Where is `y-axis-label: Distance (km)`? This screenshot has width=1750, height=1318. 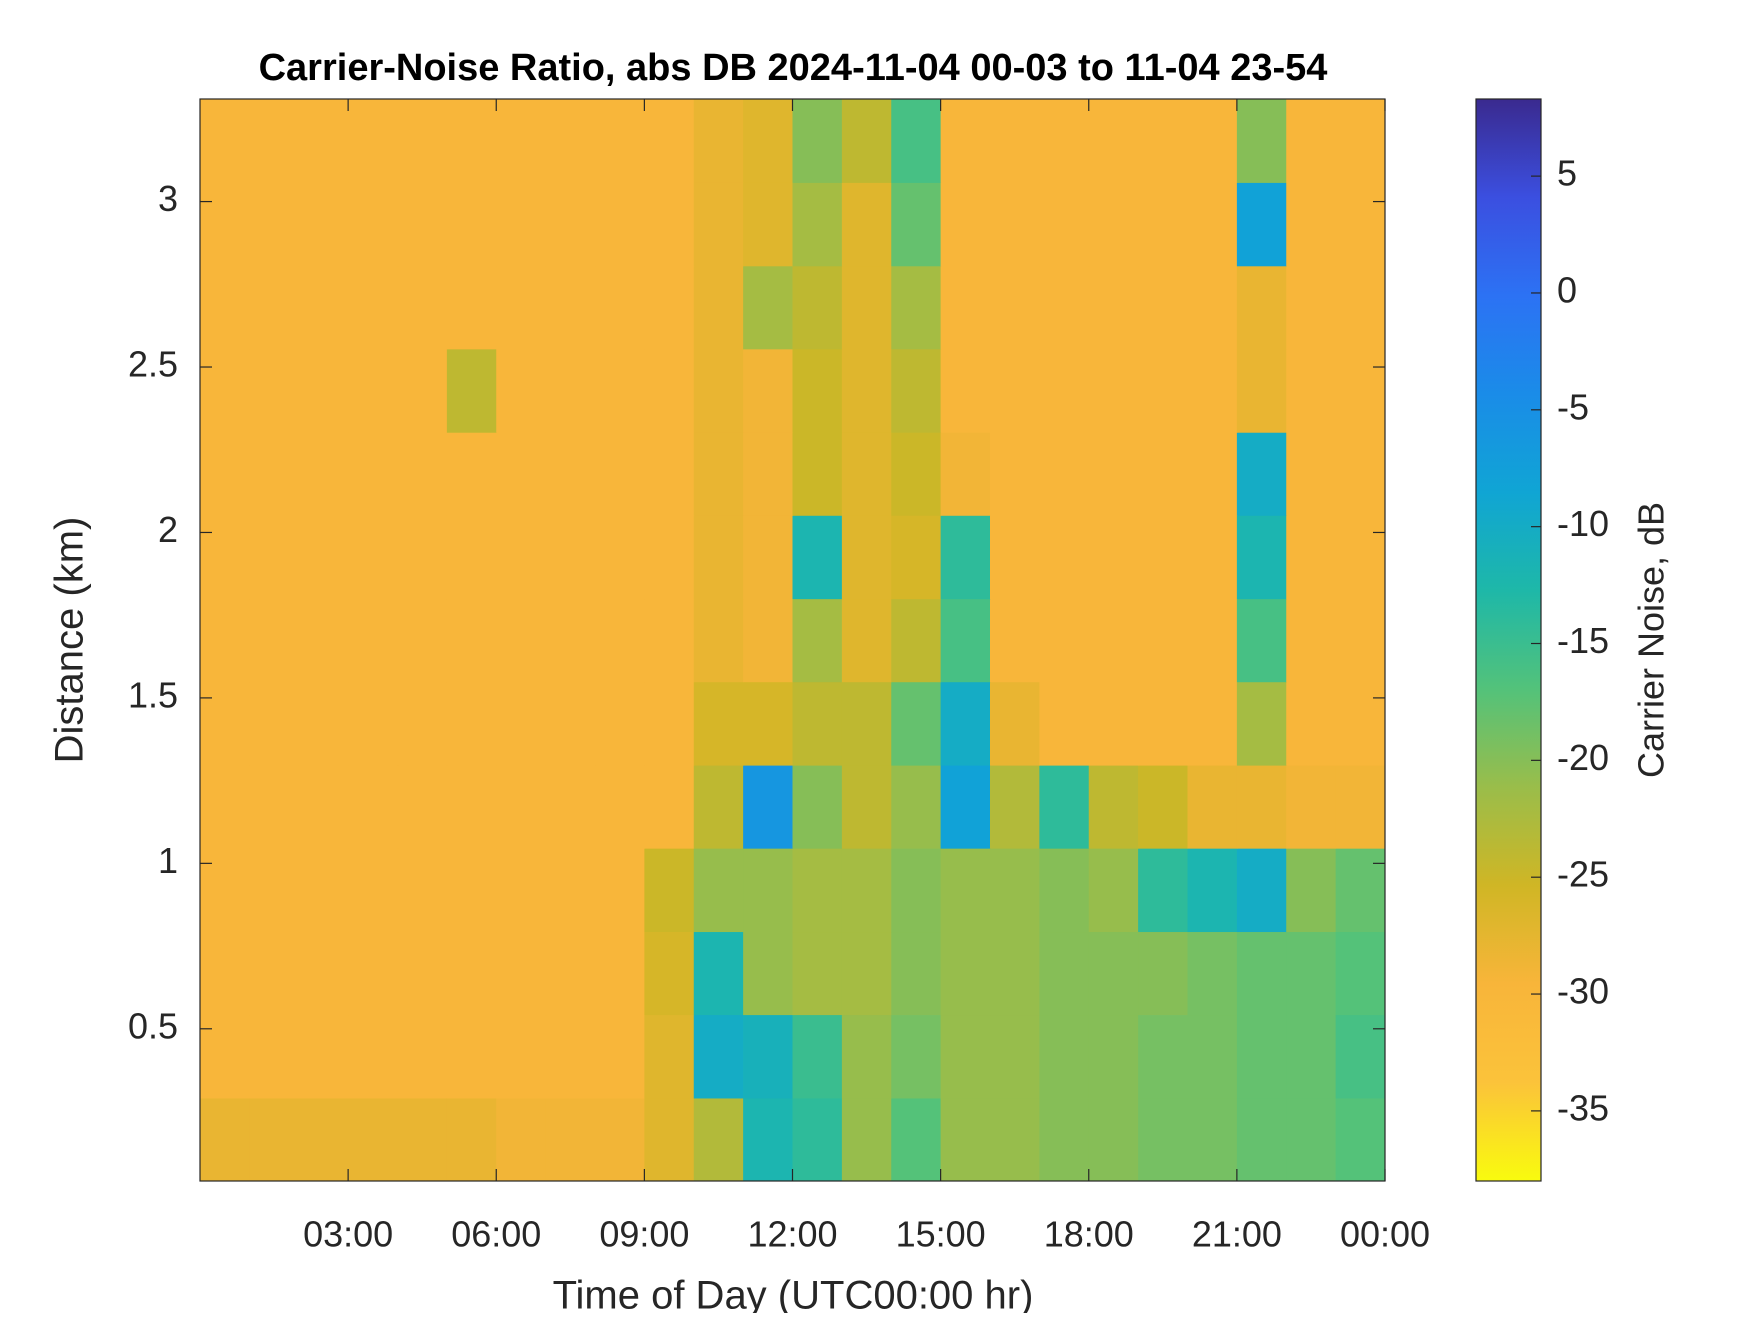 y-axis-label: Distance (km) is located at coordinates (70, 640).